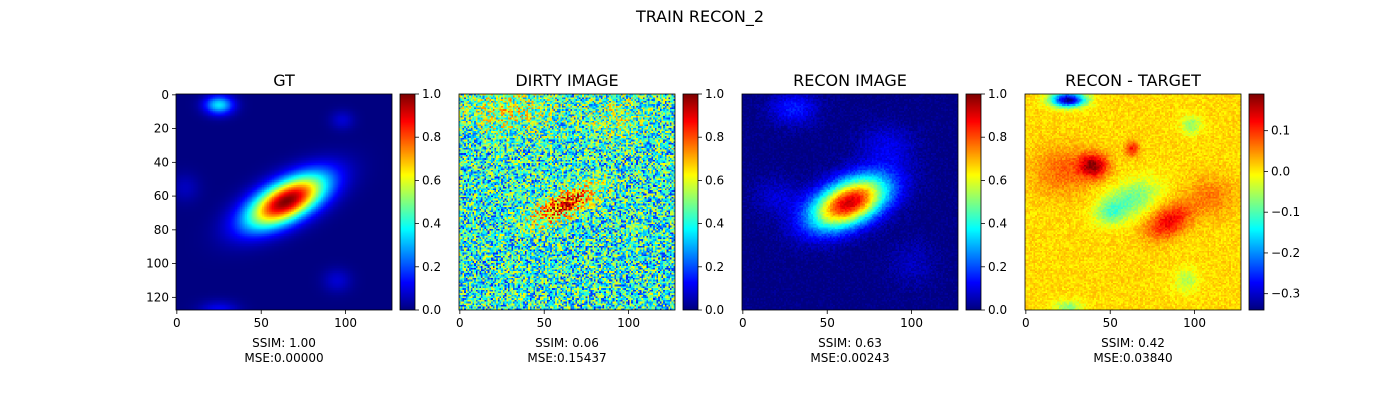  I want to click on figure-suptitle: TRAIN RECON_2, so click(699, 17).